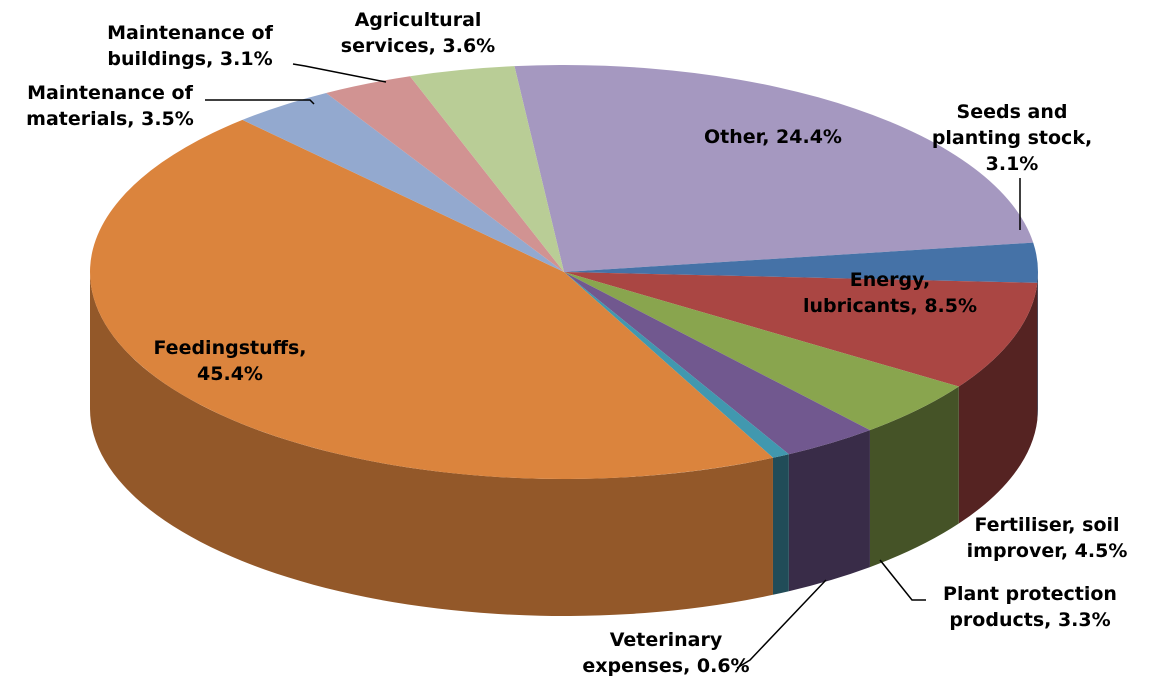 Image resolution: width=1154 pixels, height=677 pixels. Describe the element at coordinates (1030, 607) in the screenshot. I see `data-label: Plant protection products, 3.3%` at that location.